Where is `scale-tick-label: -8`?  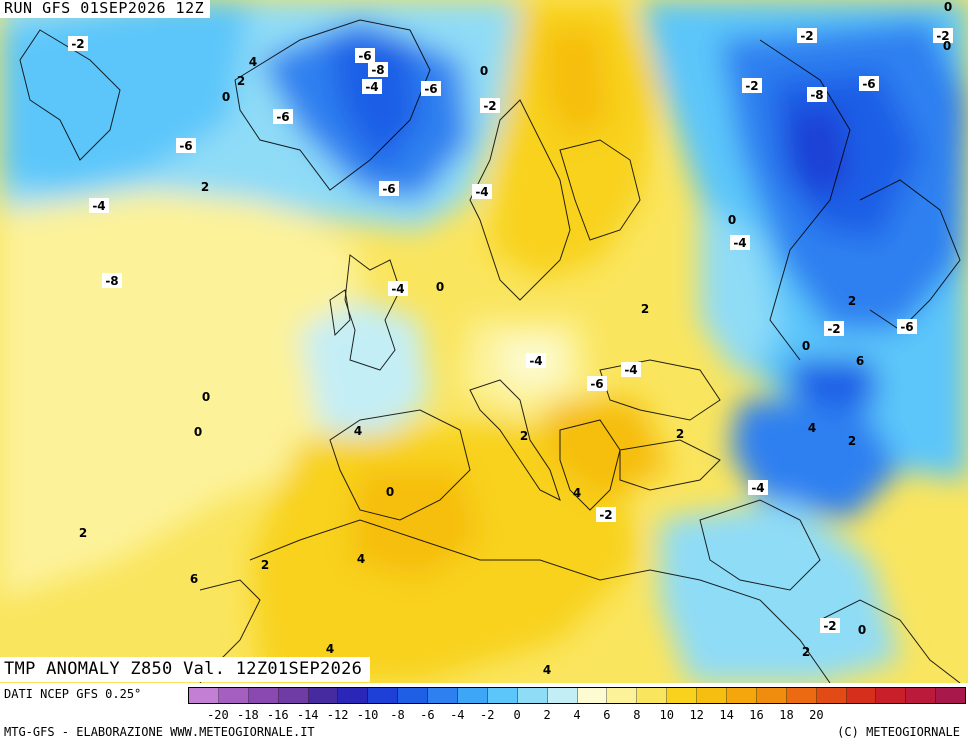 scale-tick-label: -8 is located at coordinates (397, 715).